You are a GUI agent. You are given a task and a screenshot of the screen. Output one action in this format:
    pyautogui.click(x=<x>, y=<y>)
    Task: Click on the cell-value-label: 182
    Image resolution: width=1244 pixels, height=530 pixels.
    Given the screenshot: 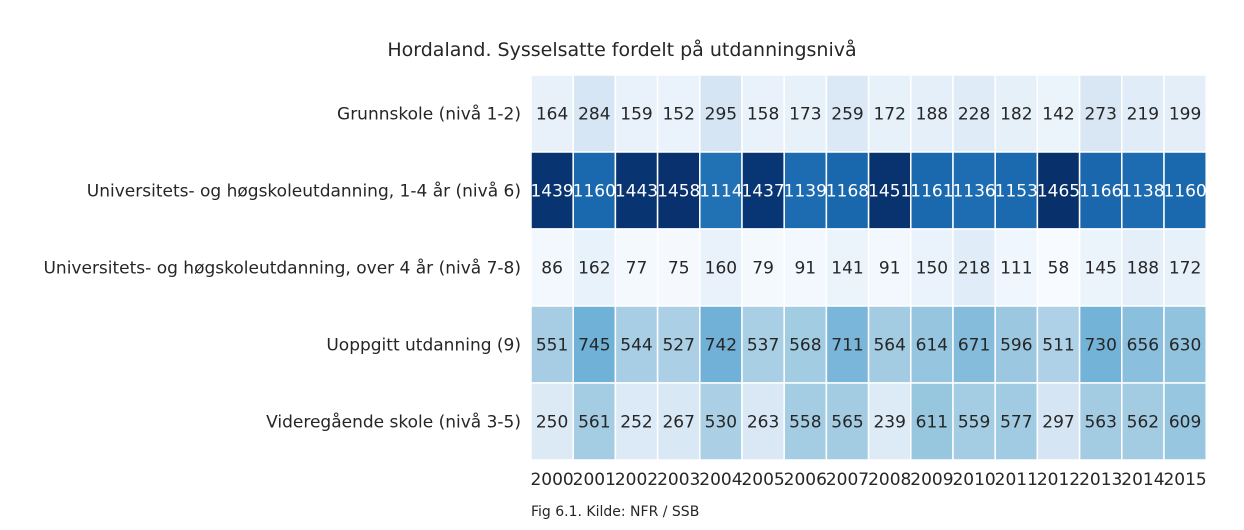 What is the action you would take?
    pyautogui.click(x=1016, y=115)
    